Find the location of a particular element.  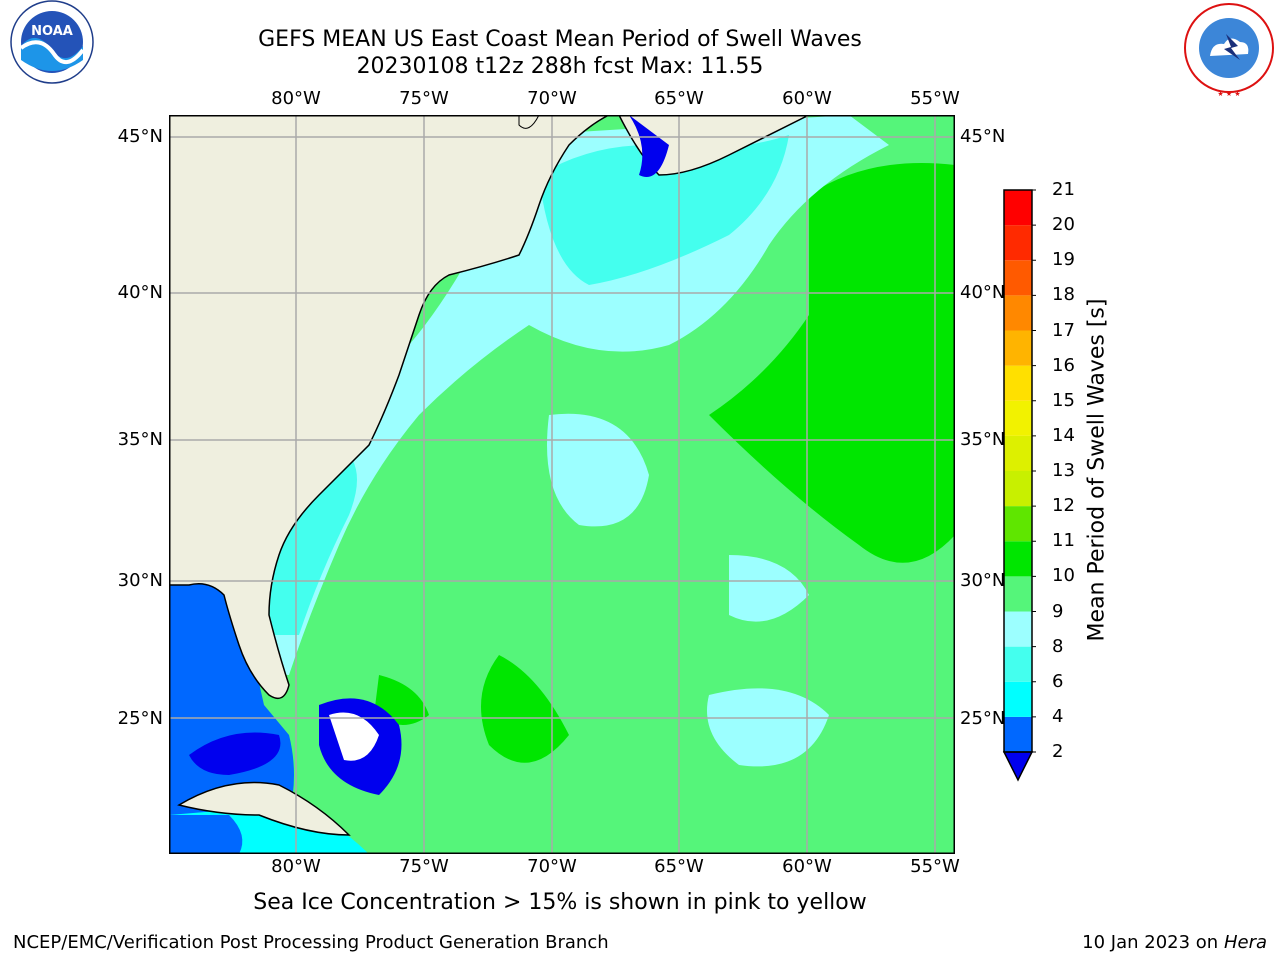

contour-10-11s-patch is located at coordinates (525, 709).